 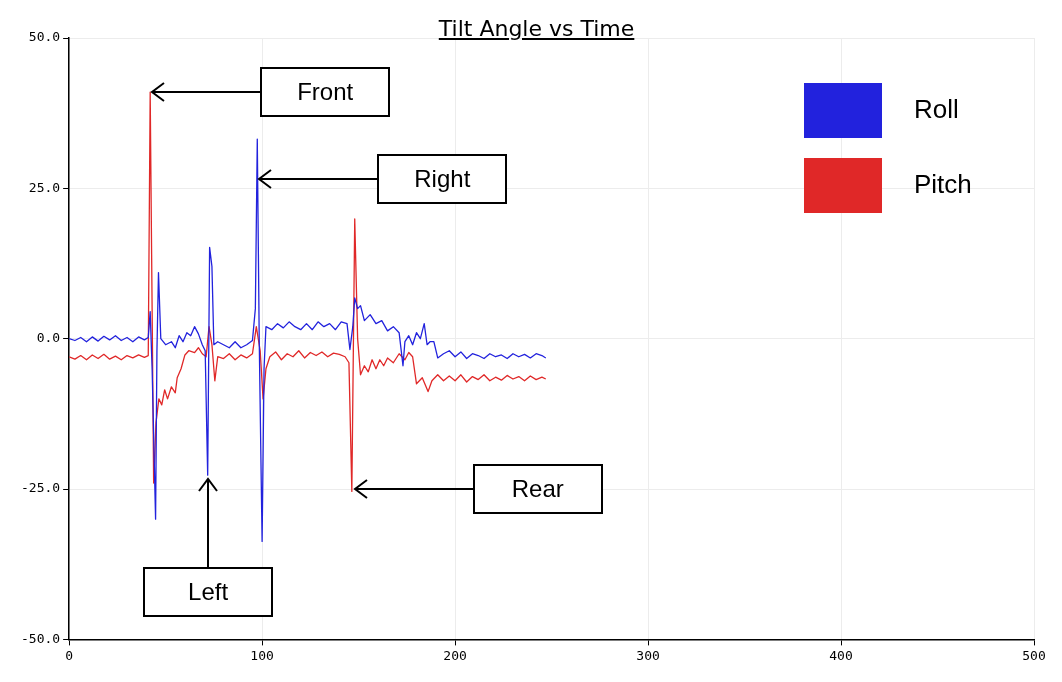 What do you see at coordinates (455, 655) in the screenshot?
I see `x-tick-label: 200` at bounding box center [455, 655].